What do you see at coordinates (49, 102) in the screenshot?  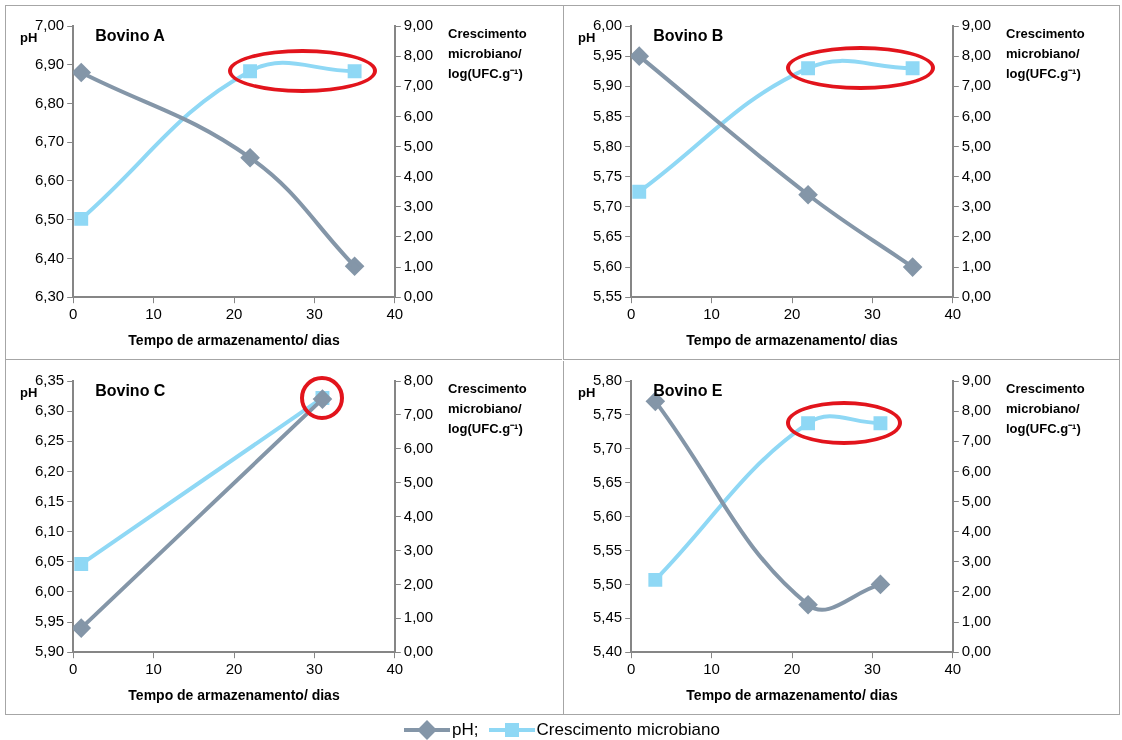 I see `y-tick-label: 6,80` at bounding box center [49, 102].